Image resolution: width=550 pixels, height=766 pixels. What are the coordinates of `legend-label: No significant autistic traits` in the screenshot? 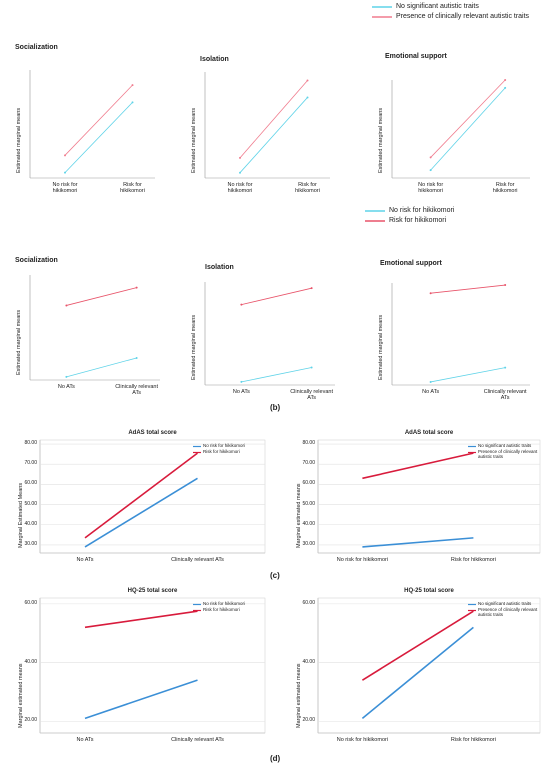 It's located at (505, 603).